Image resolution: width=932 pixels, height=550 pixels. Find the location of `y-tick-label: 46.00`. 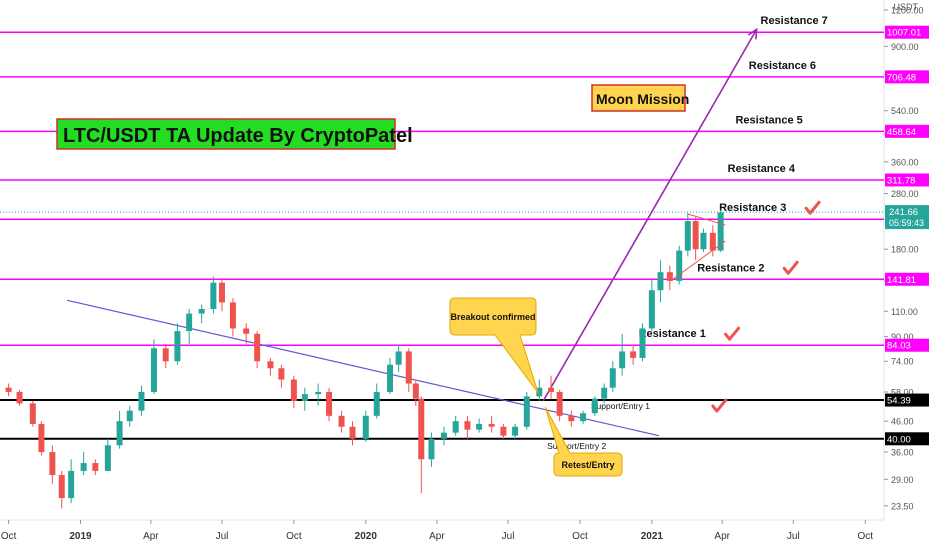

y-tick-label: 46.00 is located at coordinates (902, 422).